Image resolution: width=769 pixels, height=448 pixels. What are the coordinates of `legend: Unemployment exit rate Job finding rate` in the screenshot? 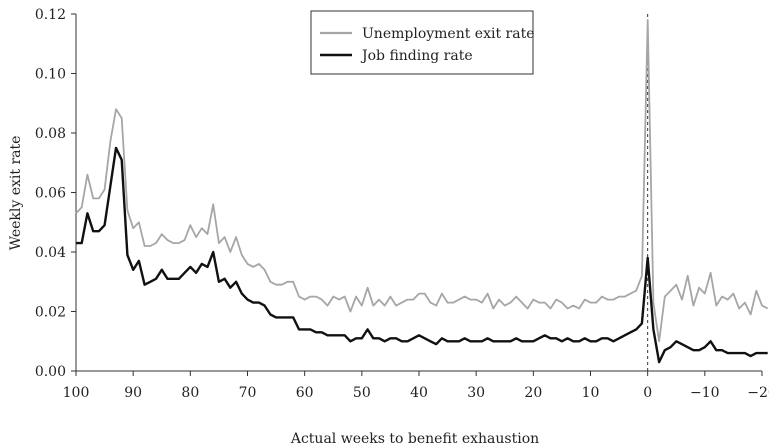 It's located at (422, 42).